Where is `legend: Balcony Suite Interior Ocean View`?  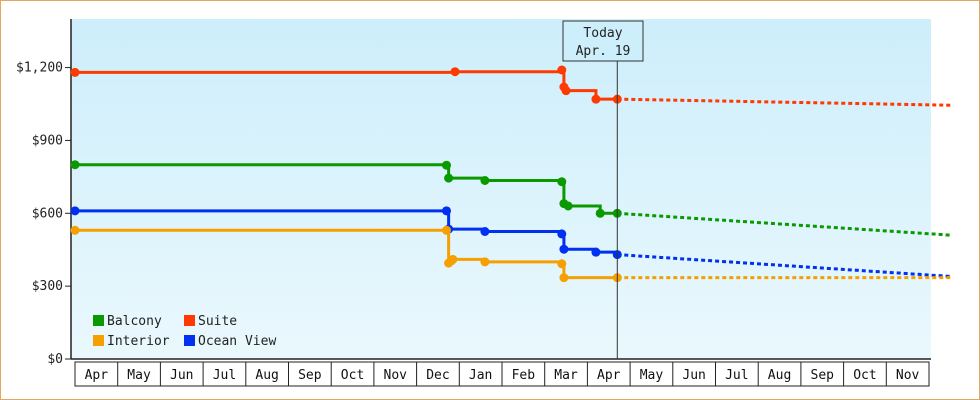 legend: Balcony Suite Interior Ocean View is located at coordinates (184, 331).